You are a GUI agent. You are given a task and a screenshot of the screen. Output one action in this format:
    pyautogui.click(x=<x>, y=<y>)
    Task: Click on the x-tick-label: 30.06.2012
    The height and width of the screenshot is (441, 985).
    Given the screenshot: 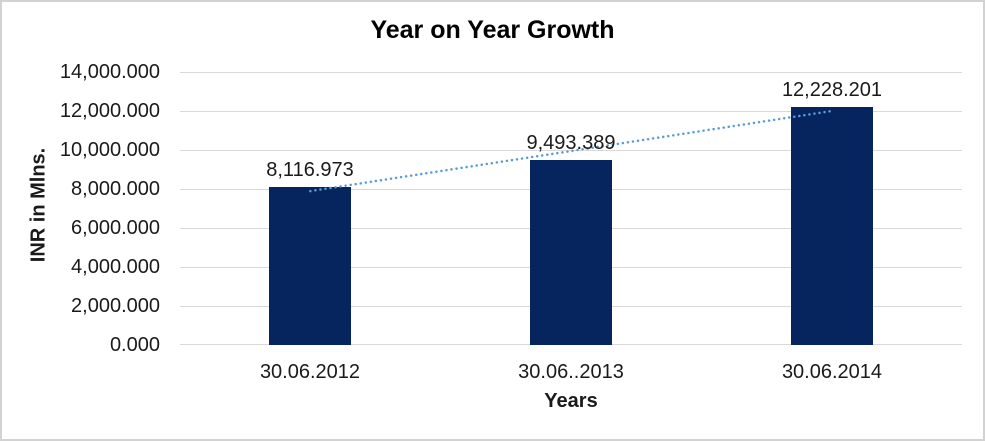 What is the action you would take?
    pyautogui.click(x=310, y=372)
    